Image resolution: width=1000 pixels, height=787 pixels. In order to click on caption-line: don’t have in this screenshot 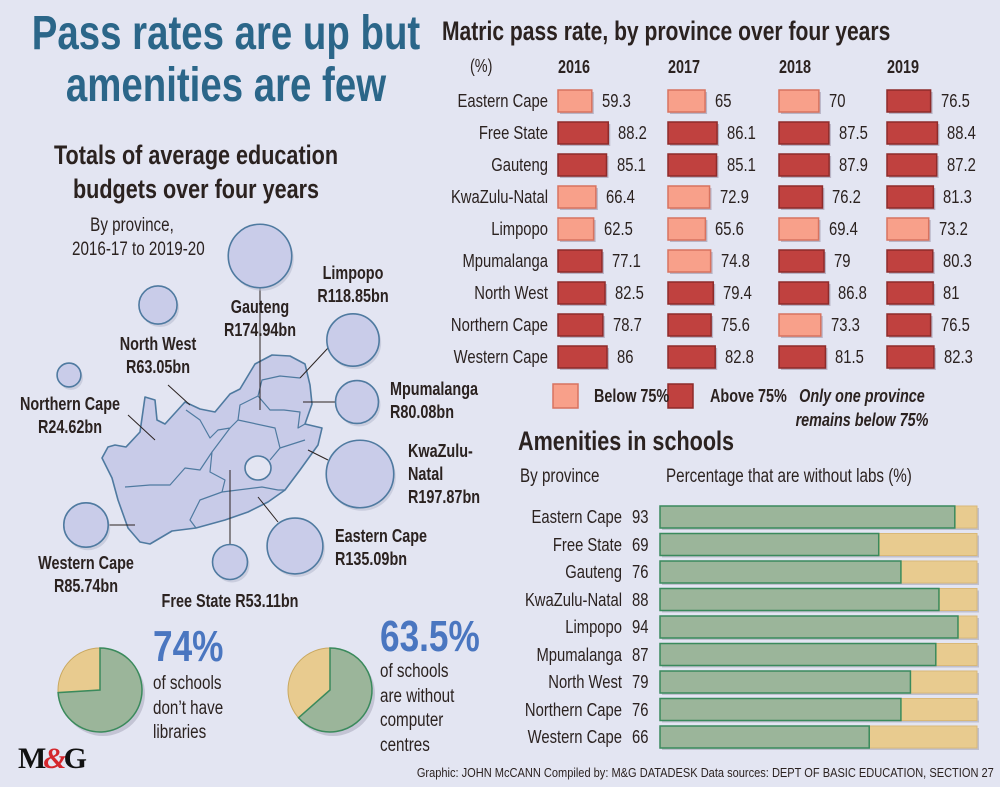, I will do `click(188, 708)`.